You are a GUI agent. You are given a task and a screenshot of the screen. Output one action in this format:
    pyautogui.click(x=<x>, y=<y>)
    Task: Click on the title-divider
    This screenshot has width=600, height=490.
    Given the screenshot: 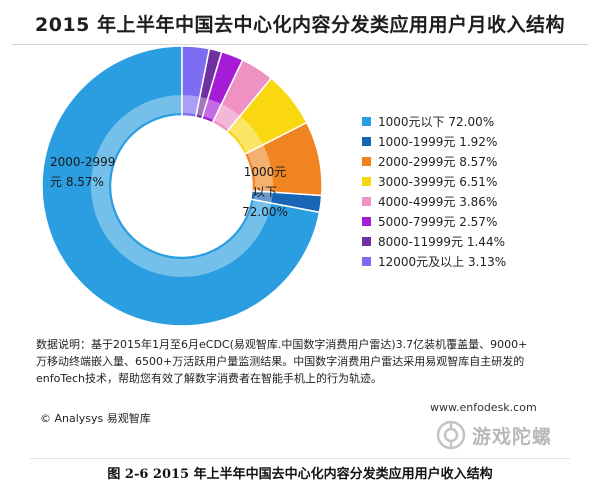 What is the action you would take?
    pyautogui.click(x=300, y=44)
    